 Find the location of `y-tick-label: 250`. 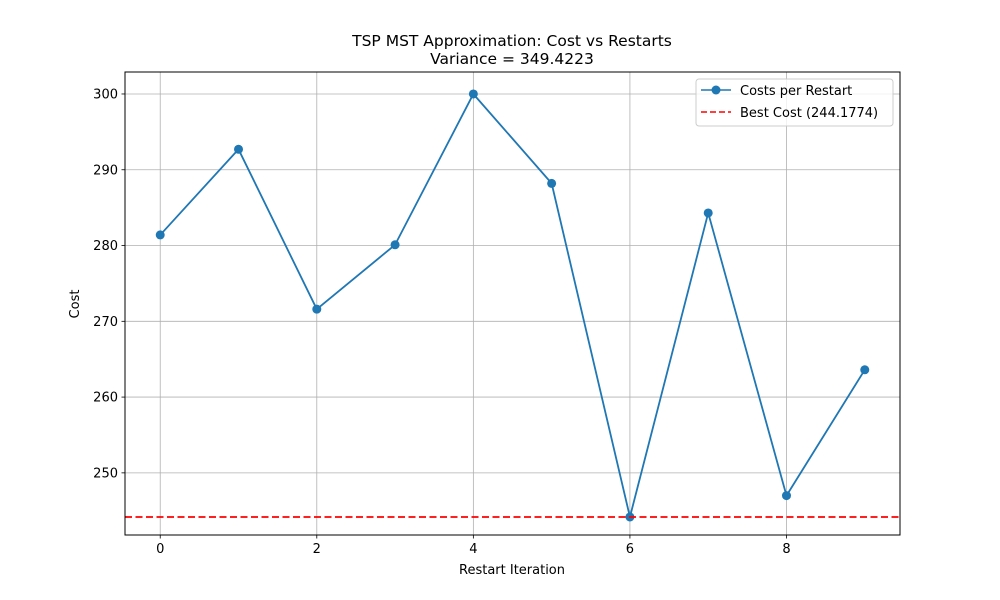

y-tick-label: 250 is located at coordinates (105, 473).